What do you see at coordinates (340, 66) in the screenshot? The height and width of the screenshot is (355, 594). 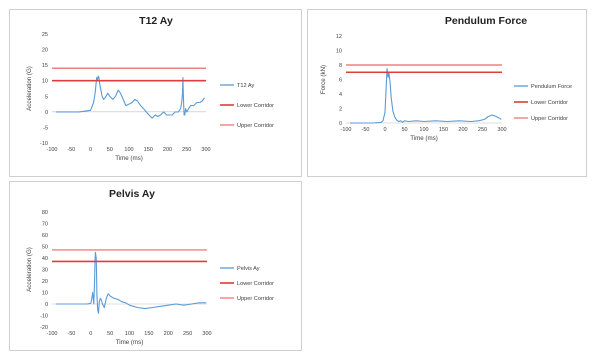 I see `y-tick-label: 8` at bounding box center [340, 66].